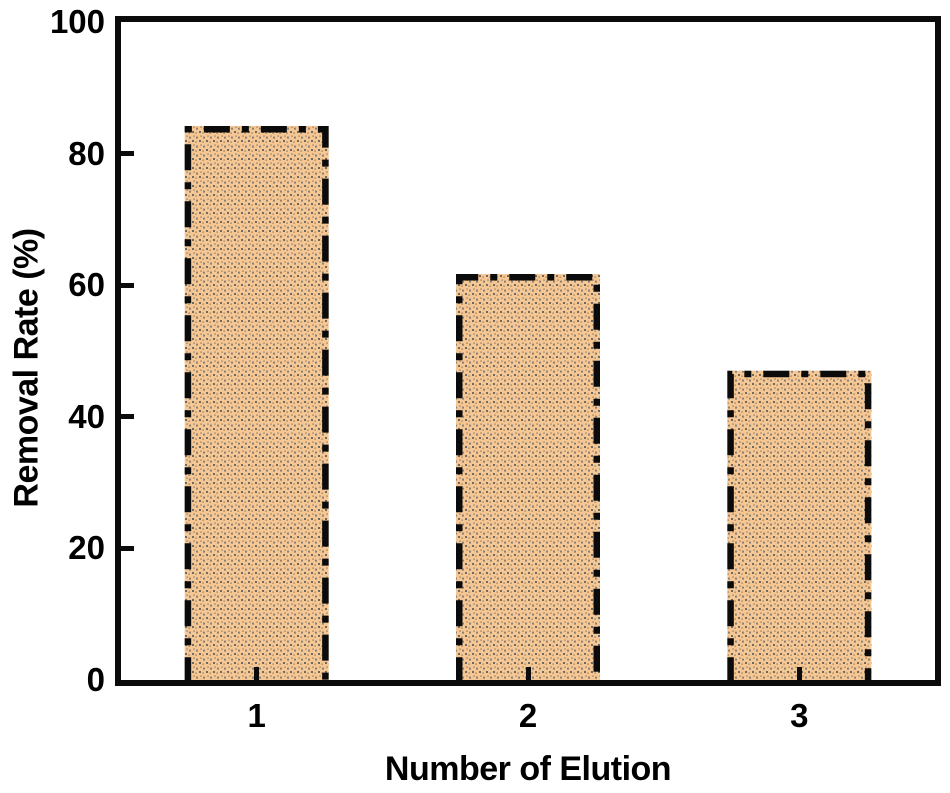  Describe the element at coordinates (799, 715) in the screenshot. I see `x-tick-label-3: 3` at that location.